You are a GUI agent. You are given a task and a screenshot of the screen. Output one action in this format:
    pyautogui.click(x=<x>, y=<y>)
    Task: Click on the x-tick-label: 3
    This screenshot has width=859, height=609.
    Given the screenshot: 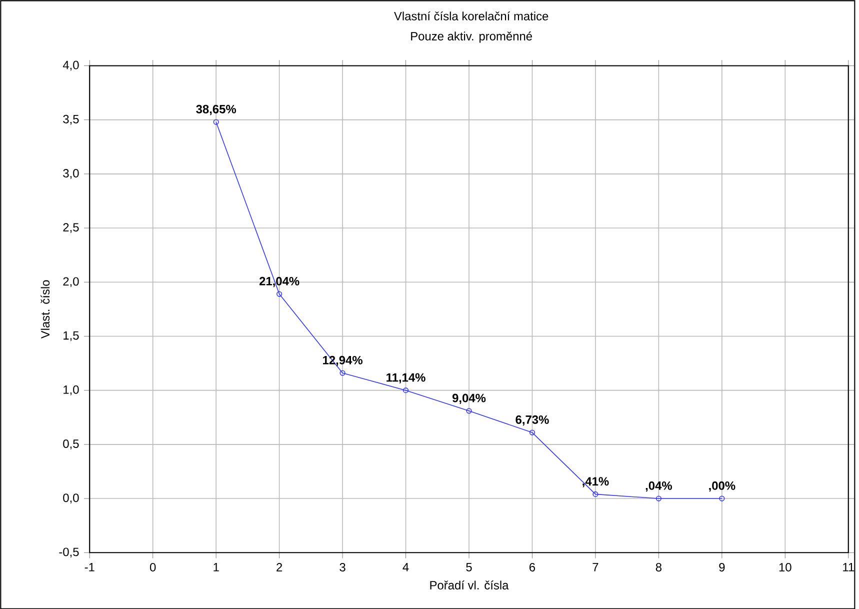 What is the action you would take?
    pyautogui.click(x=343, y=567)
    